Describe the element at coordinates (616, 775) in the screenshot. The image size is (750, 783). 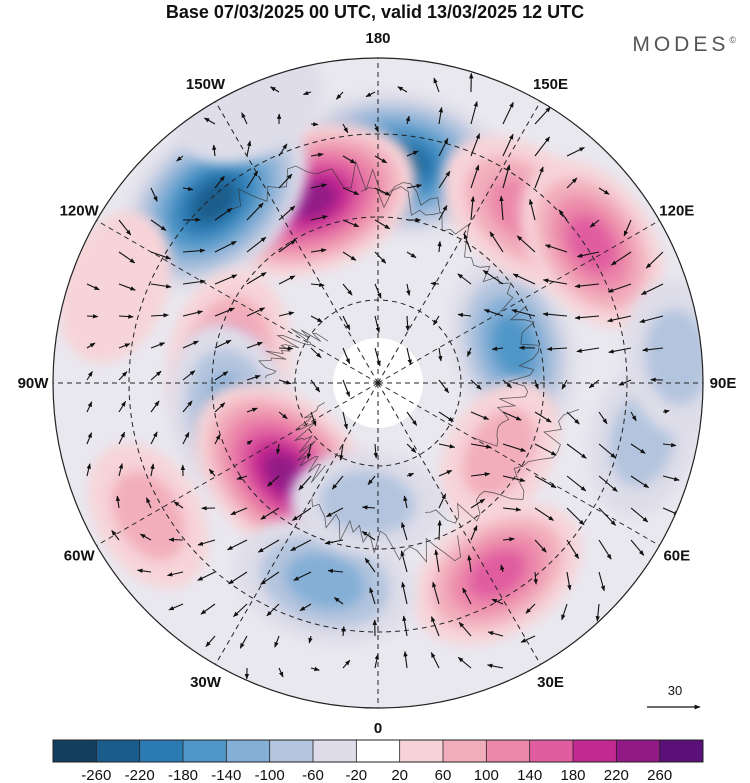
I see `colorbar-tick-label: 220` at that location.